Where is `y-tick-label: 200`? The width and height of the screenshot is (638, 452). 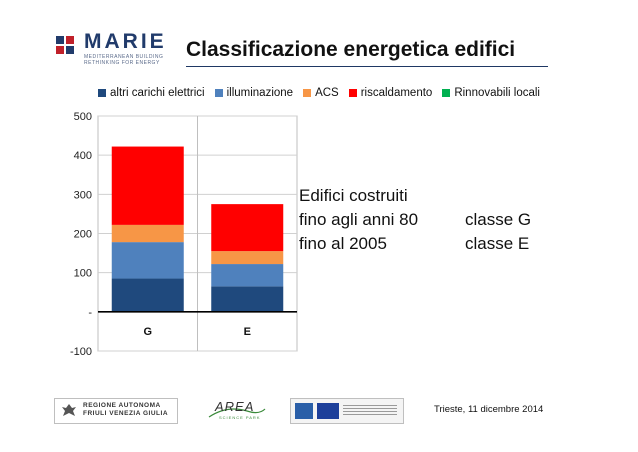
y-tick-label: 200 is located at coordinates (83, 235).